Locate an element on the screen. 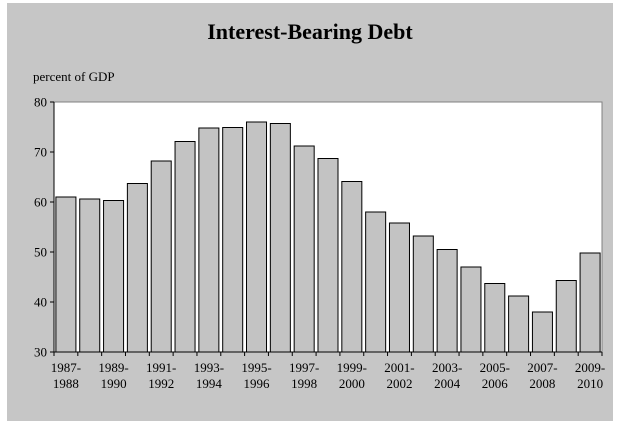 The height and width of the screenshot is (427, 623). x-tick-label-line1: 1997- is located at coordinates (304, 367).